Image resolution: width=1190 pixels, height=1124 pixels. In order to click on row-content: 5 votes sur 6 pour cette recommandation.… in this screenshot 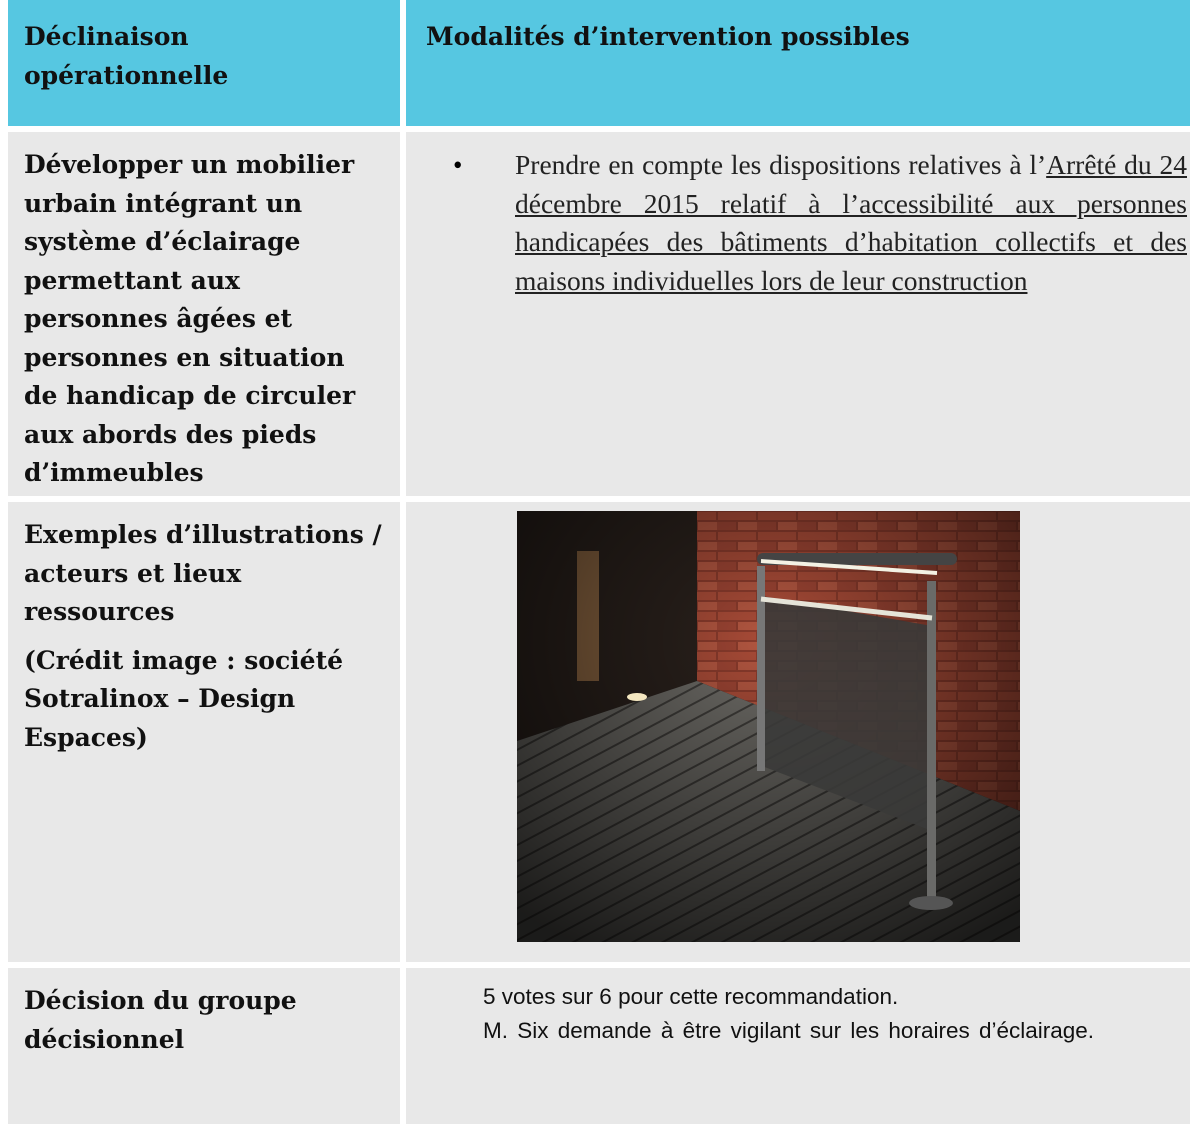, I will do `click(798, 1046)`.